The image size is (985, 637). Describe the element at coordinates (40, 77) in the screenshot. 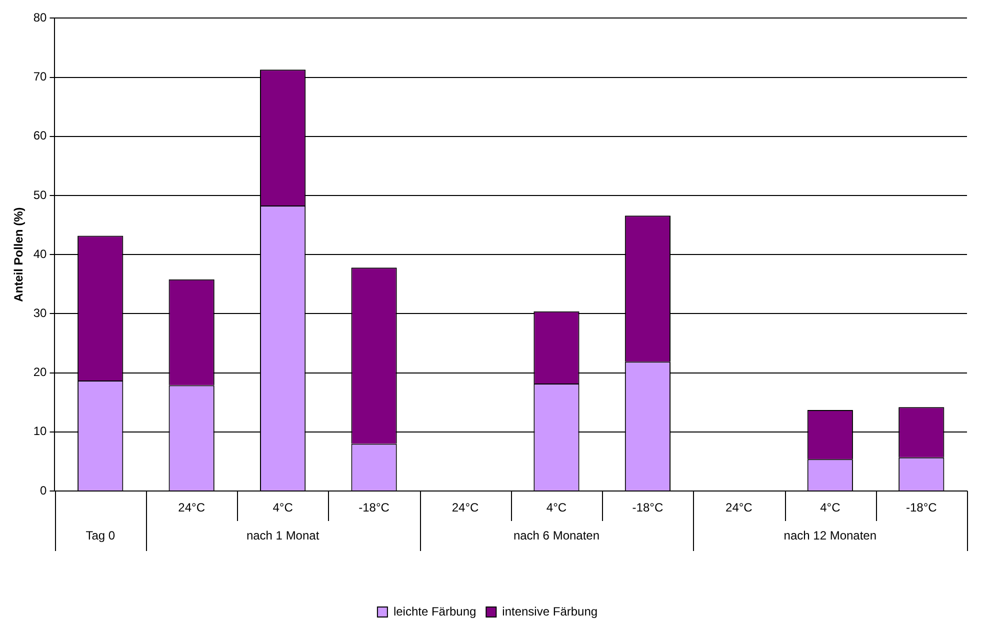

I see `y-tick-label: 70` at that location.